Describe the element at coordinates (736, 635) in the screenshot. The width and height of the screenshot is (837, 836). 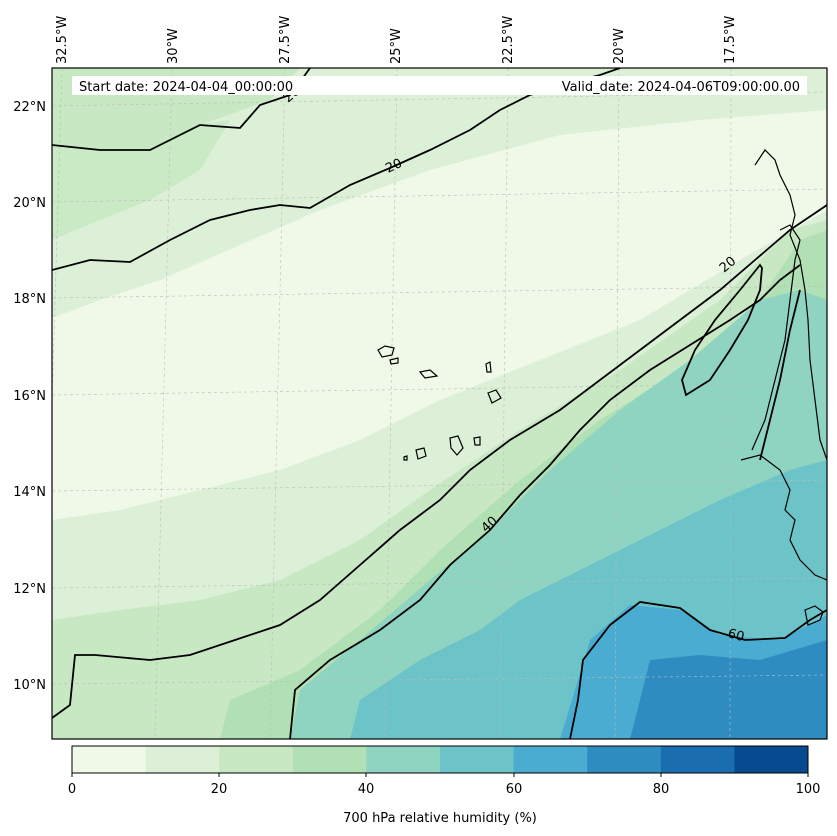
I see `contour-label: 60` at that location.